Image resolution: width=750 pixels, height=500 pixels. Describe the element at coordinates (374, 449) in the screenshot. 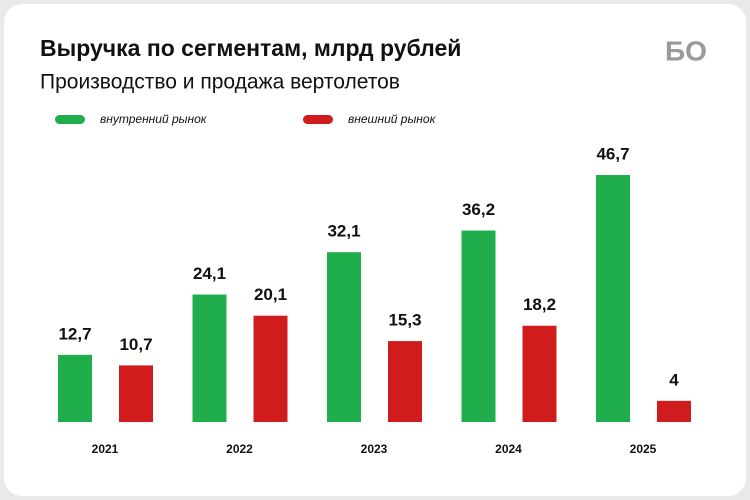

I see `x-tick-label: 2023` at that location.